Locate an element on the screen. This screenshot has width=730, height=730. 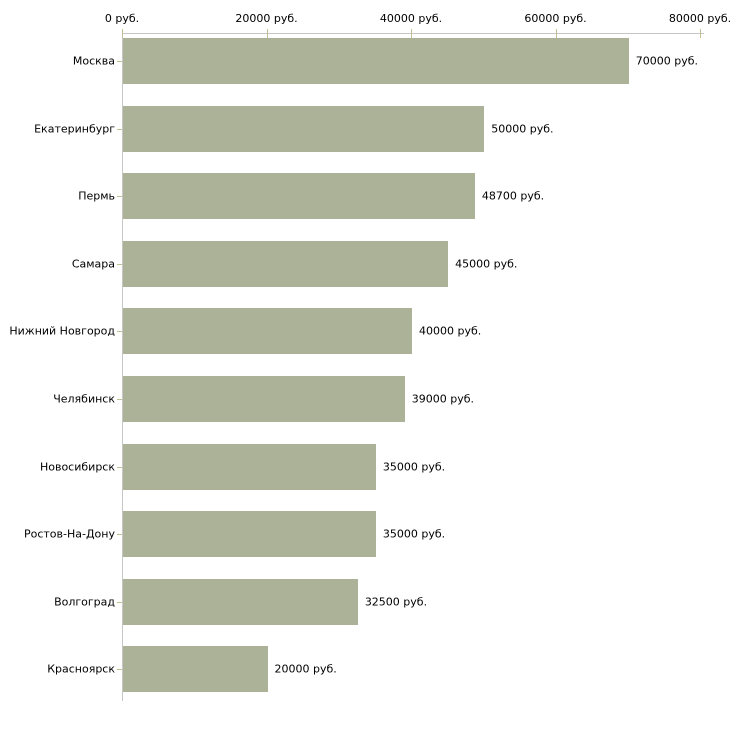
category-label: Екатеринбург is located at coordinates (74, 129).